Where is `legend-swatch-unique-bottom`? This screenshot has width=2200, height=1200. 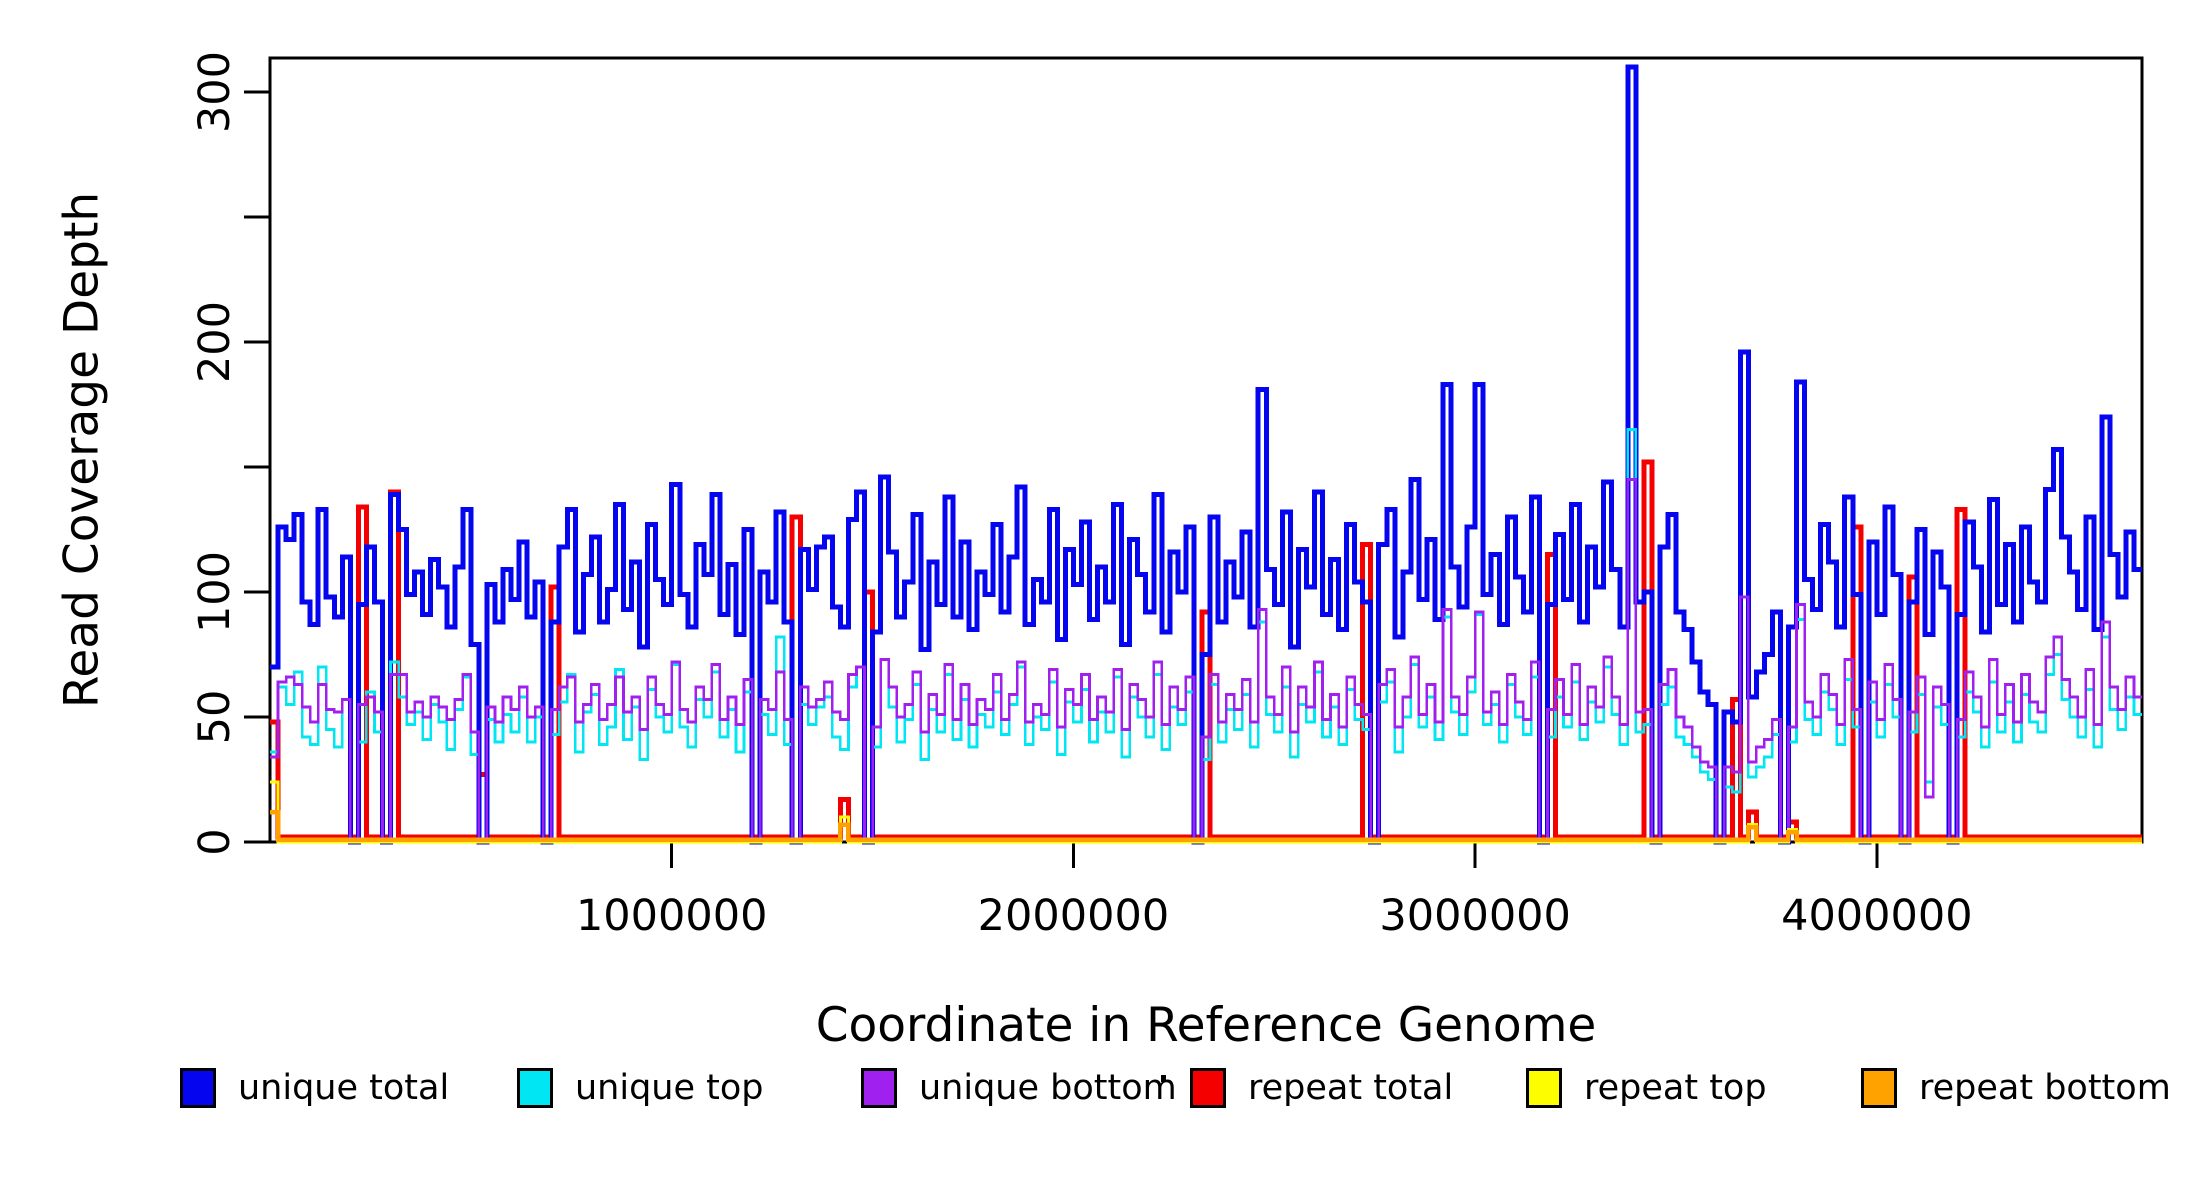 legend-swatch-unique-bottom is located at coordinates (879, 1088).